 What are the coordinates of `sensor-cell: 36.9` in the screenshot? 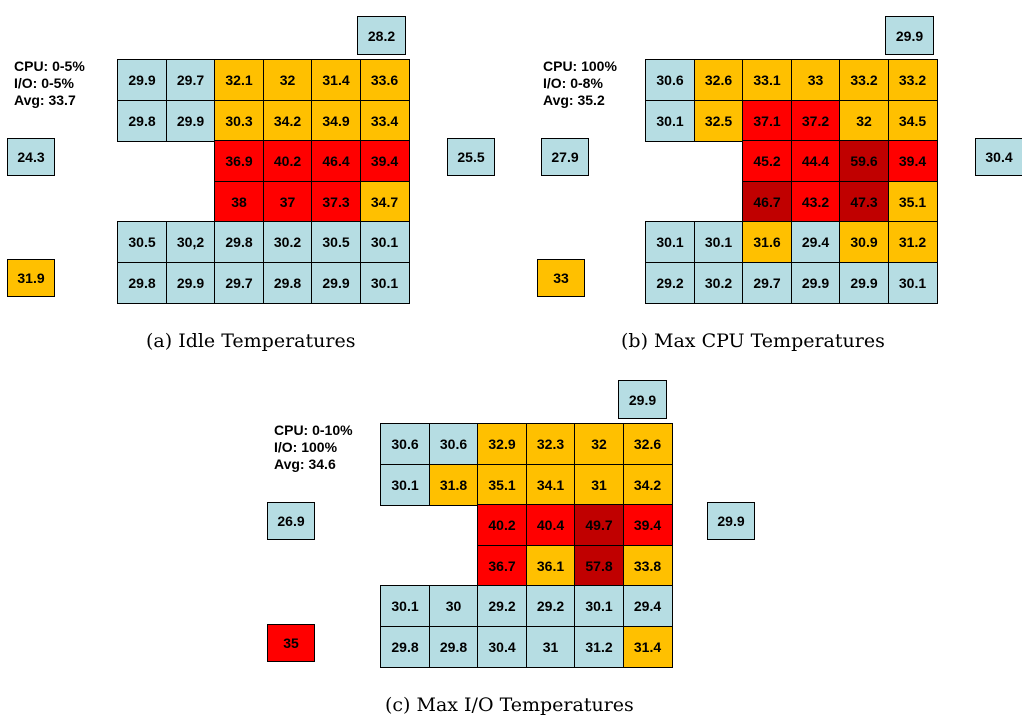 It's located at (239, 161).